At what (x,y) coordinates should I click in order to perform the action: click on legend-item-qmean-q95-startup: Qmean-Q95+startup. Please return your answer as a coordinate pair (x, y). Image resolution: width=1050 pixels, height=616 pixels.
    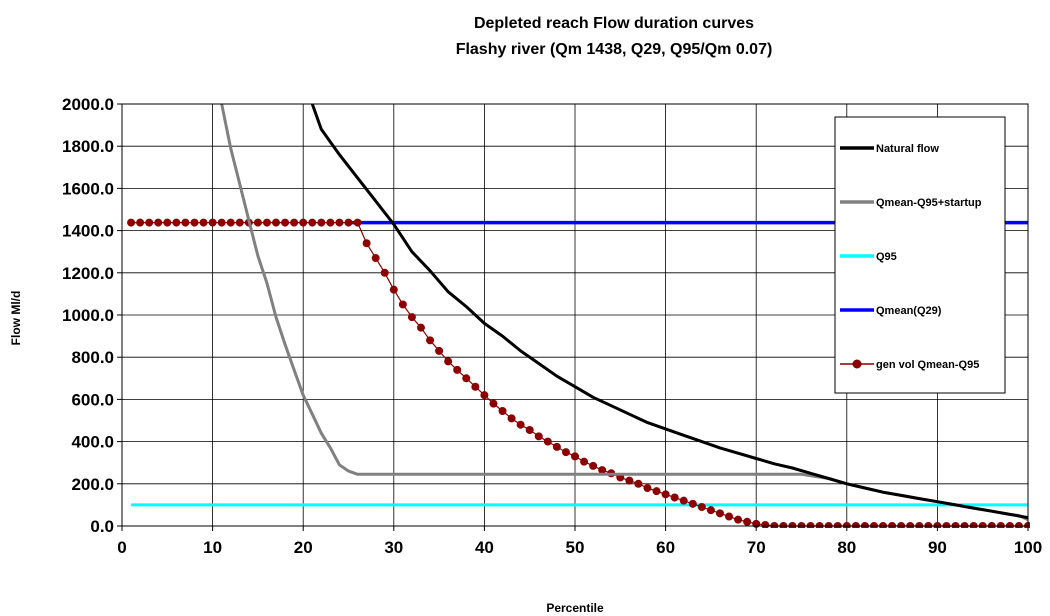
    Looking at the image, I should click on (911, 203).